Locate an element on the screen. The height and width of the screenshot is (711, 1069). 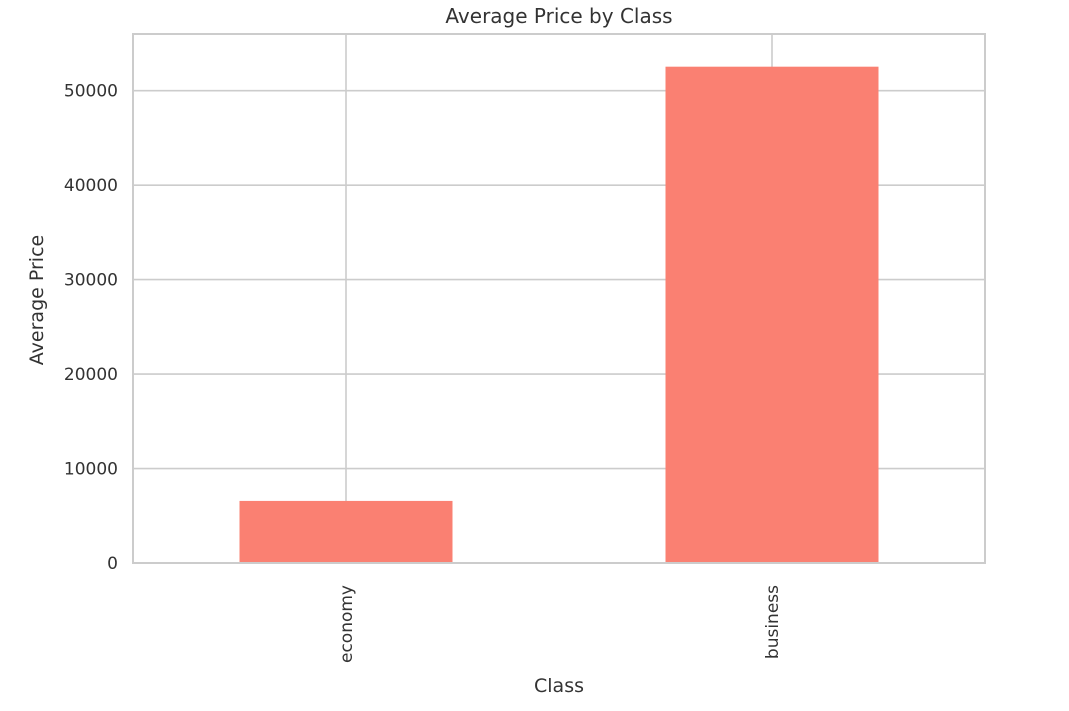
y-tick-labels: 0 10000 20000 30000 40000 50000 is located at coordinates (91, 328).